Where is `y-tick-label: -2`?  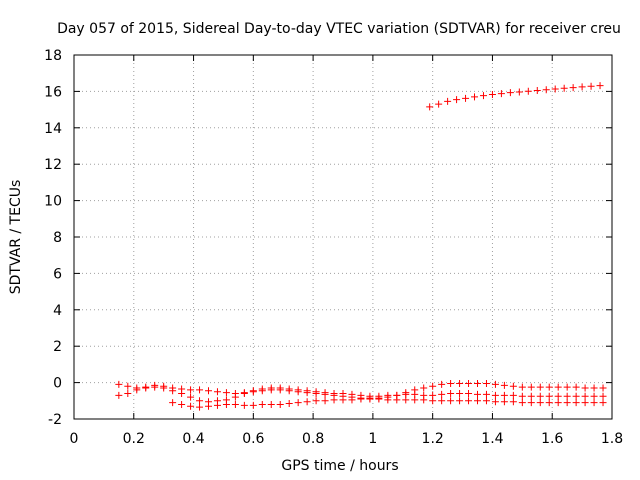
y-tick-label: -2 is located at coordinates (55, 420).